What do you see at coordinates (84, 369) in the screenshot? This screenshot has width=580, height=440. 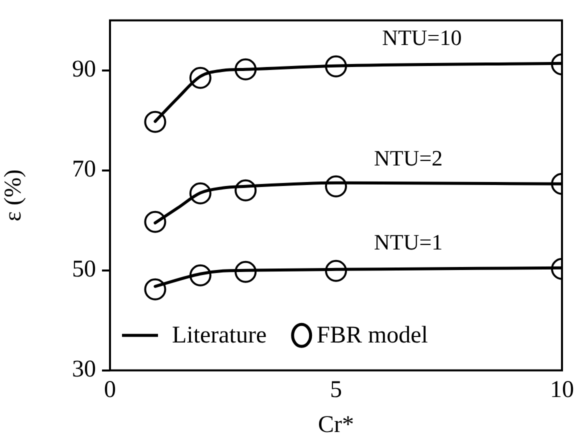 I see `y-tick-label: 30` at bounding box center [84, 369].